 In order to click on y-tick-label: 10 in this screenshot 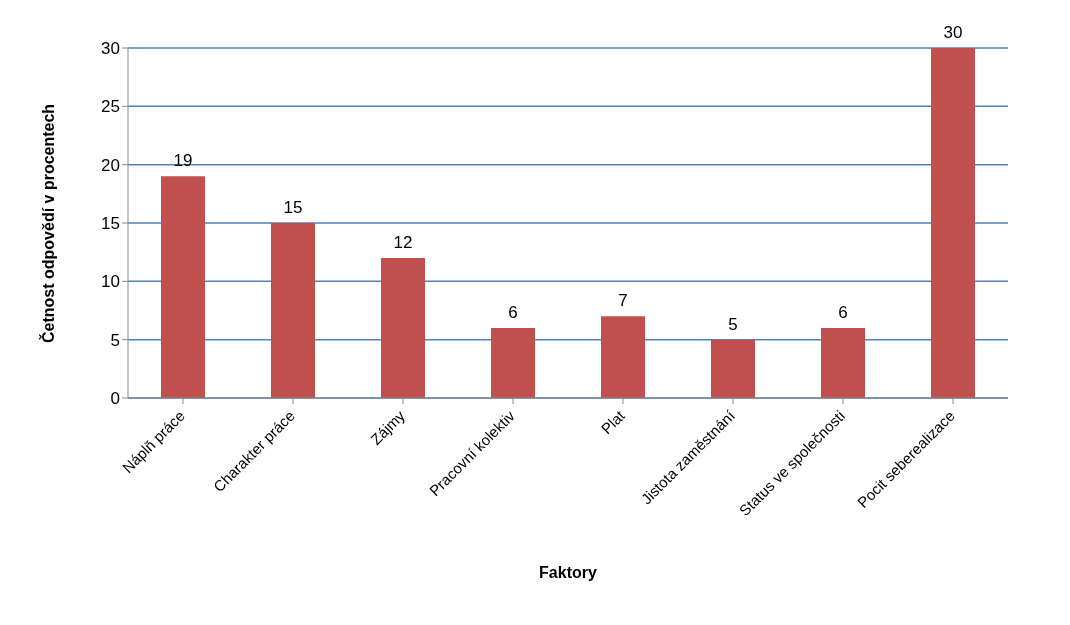, I will do `click(110, 282)`.